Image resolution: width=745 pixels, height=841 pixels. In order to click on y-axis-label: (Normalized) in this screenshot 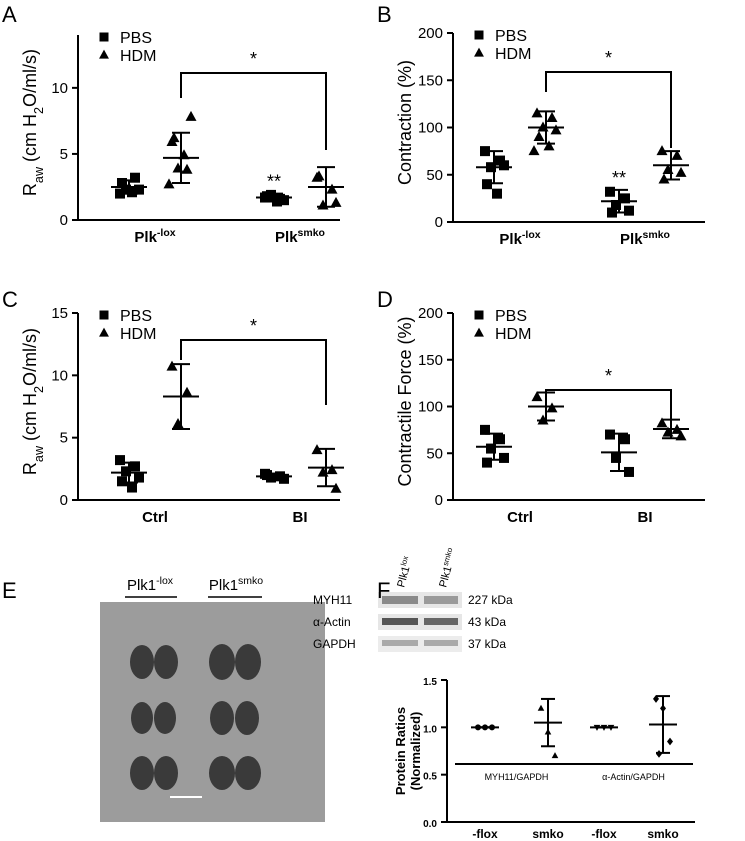, I will do `click(415, 751)`.